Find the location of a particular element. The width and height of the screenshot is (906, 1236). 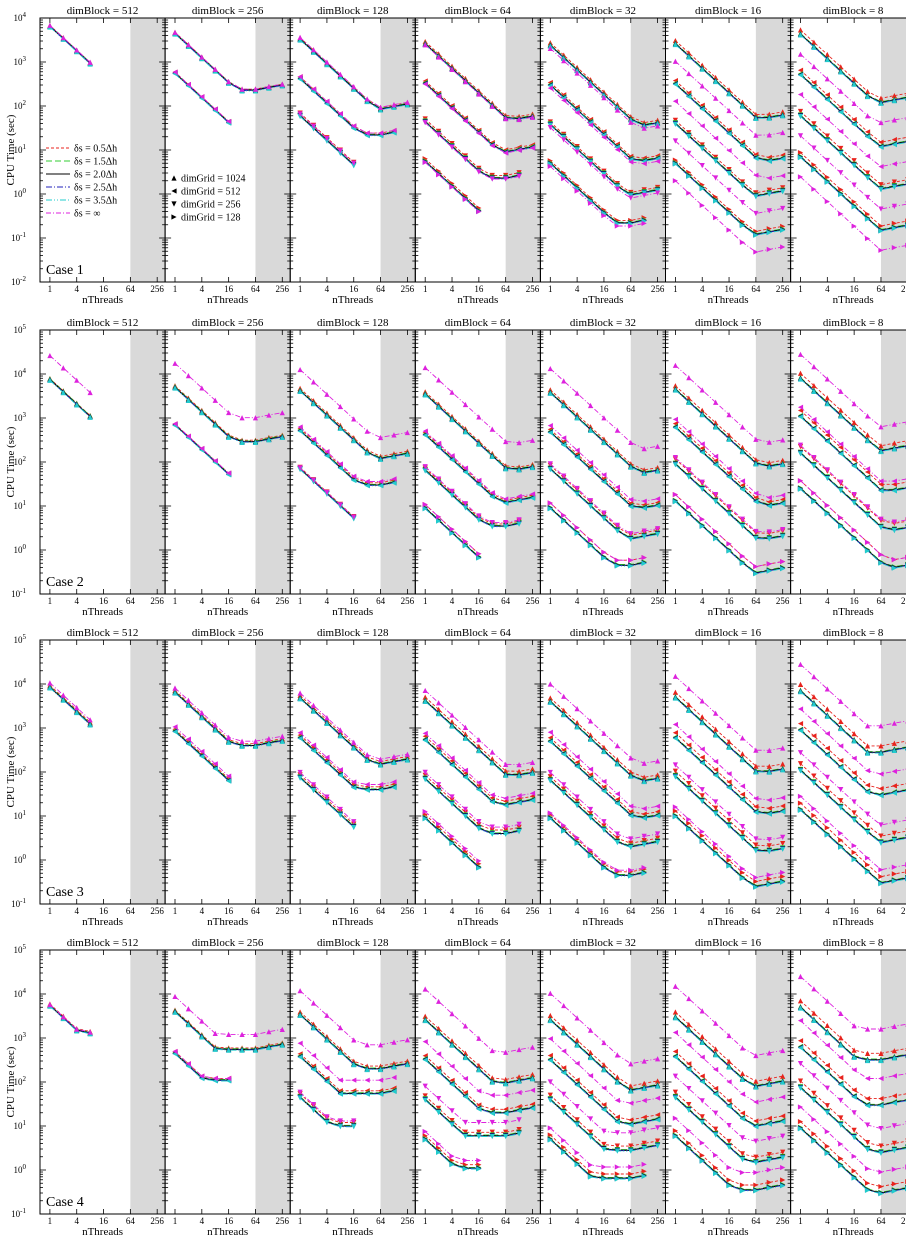

y-tick-label: 10³ is located at coordinates (20, 417).